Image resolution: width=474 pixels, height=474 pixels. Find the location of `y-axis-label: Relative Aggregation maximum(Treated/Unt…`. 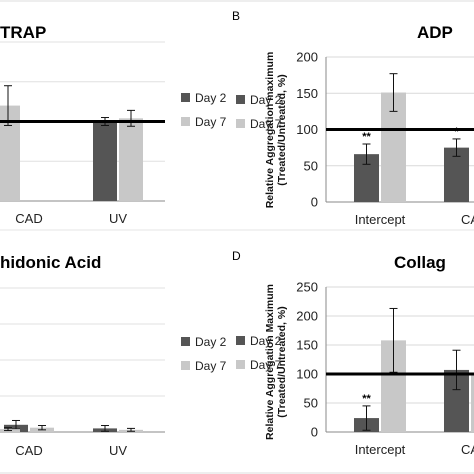

y-axis-label: Relative Aggregation maximum(Treated/Unt… is located at coordinates (276, 130).